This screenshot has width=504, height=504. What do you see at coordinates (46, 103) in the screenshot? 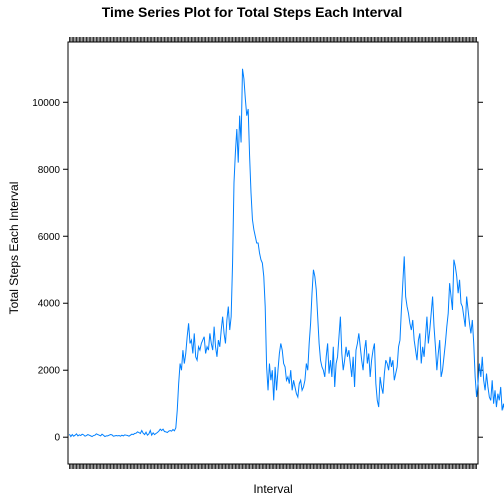
I see `y-tick-label-5: 10000` at bounding box center [46, 103].